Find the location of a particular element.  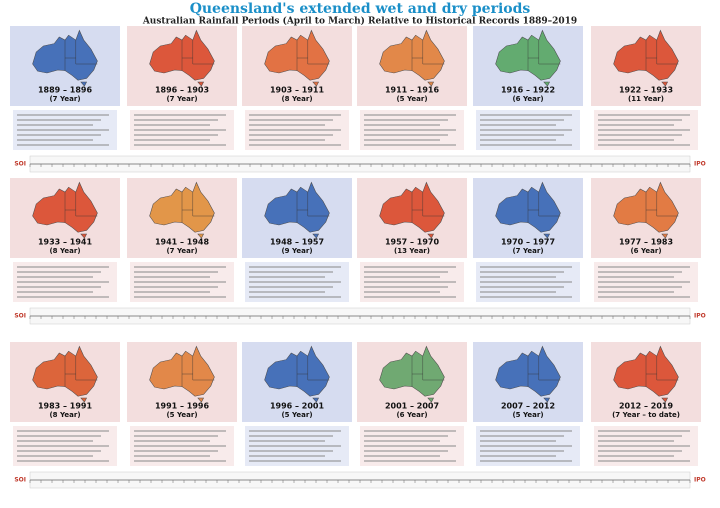

period-label: 1911 – 1916 is located at coordinates (412, 90).